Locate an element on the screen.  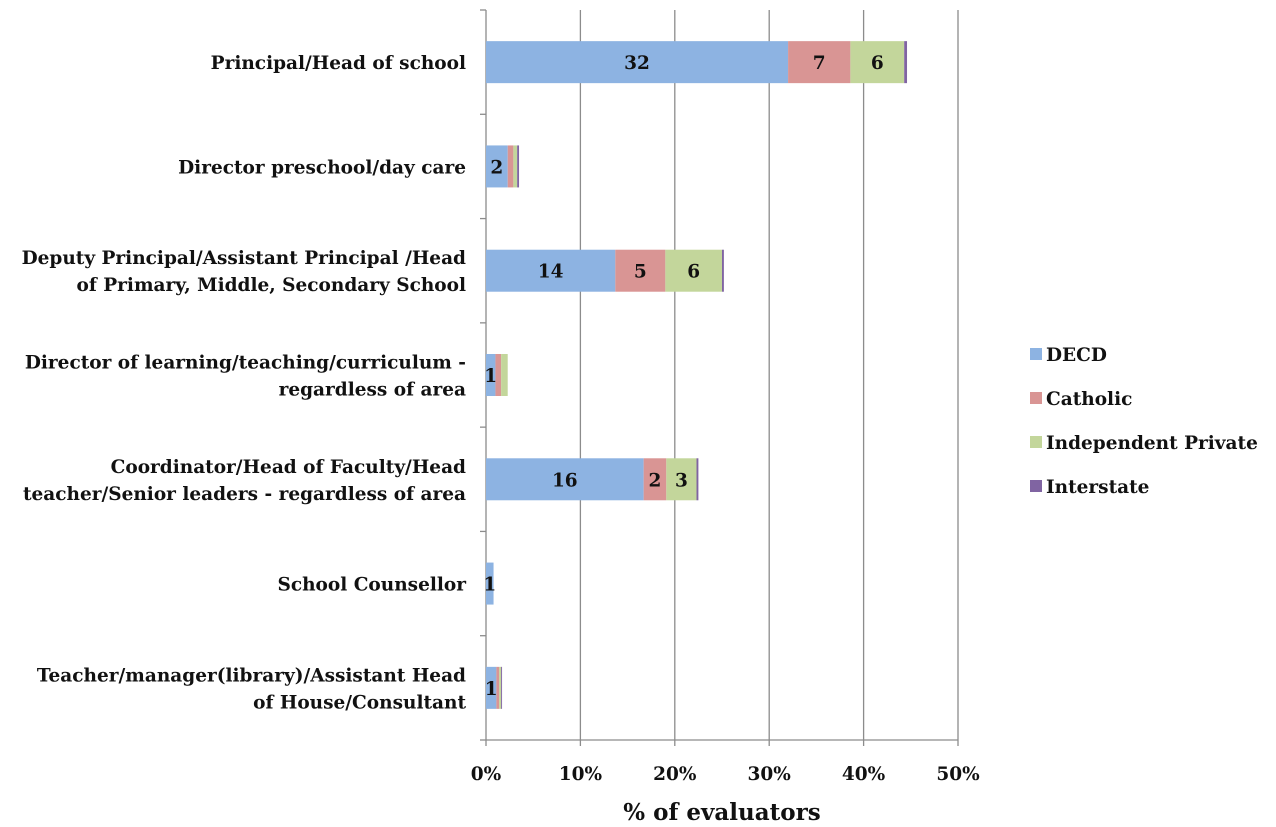
data-label: 32 is located at coordinates (637, 63).